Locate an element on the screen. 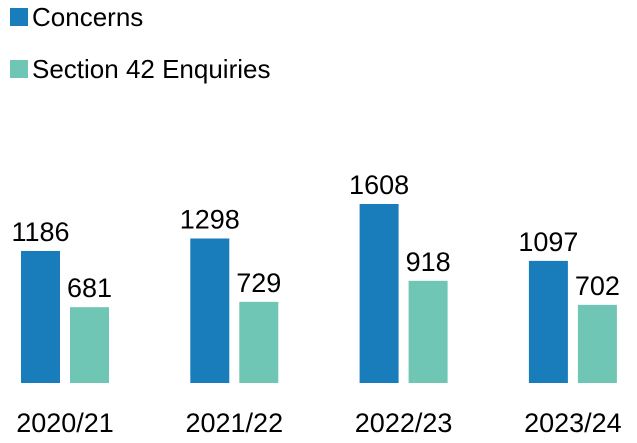 This screenshot has height=443, width=637. value-label: 1608 is located at coordinates (379, 185).